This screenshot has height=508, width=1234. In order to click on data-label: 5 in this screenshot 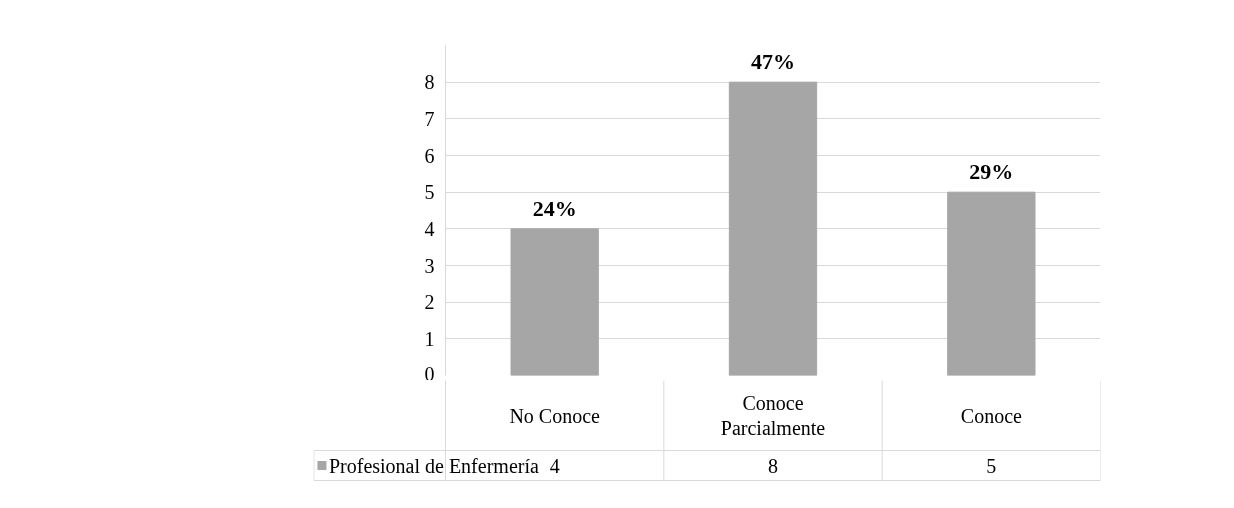, I will do `click(991, 465)`.